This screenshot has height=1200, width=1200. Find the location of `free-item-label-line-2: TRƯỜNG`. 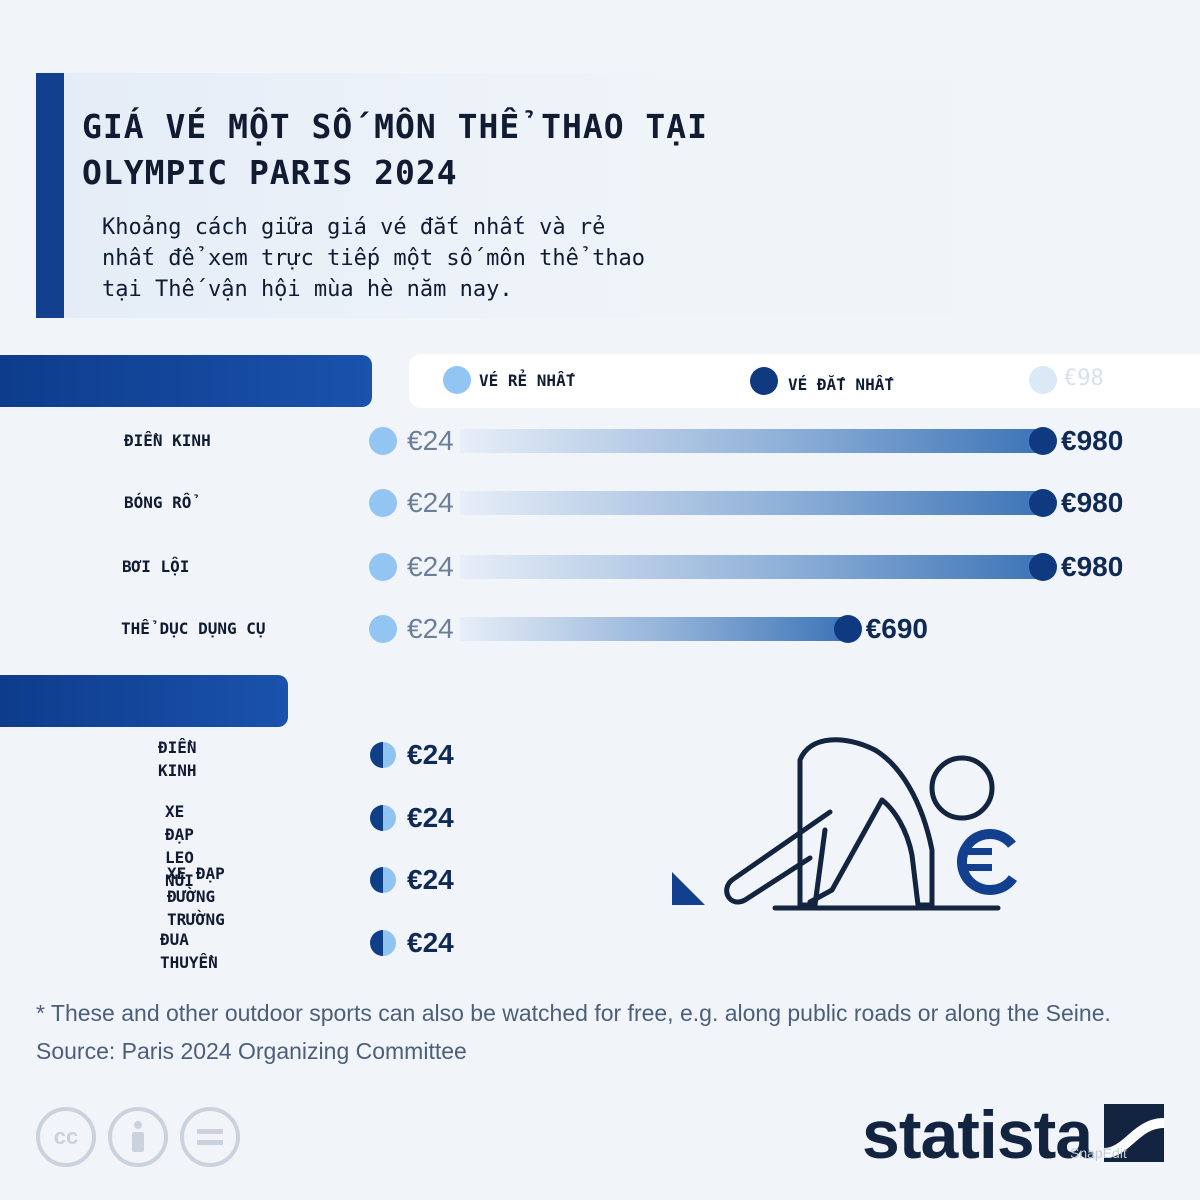

free-item-label-line-2: TRƯỜNG is located at coordinates (196, 919).